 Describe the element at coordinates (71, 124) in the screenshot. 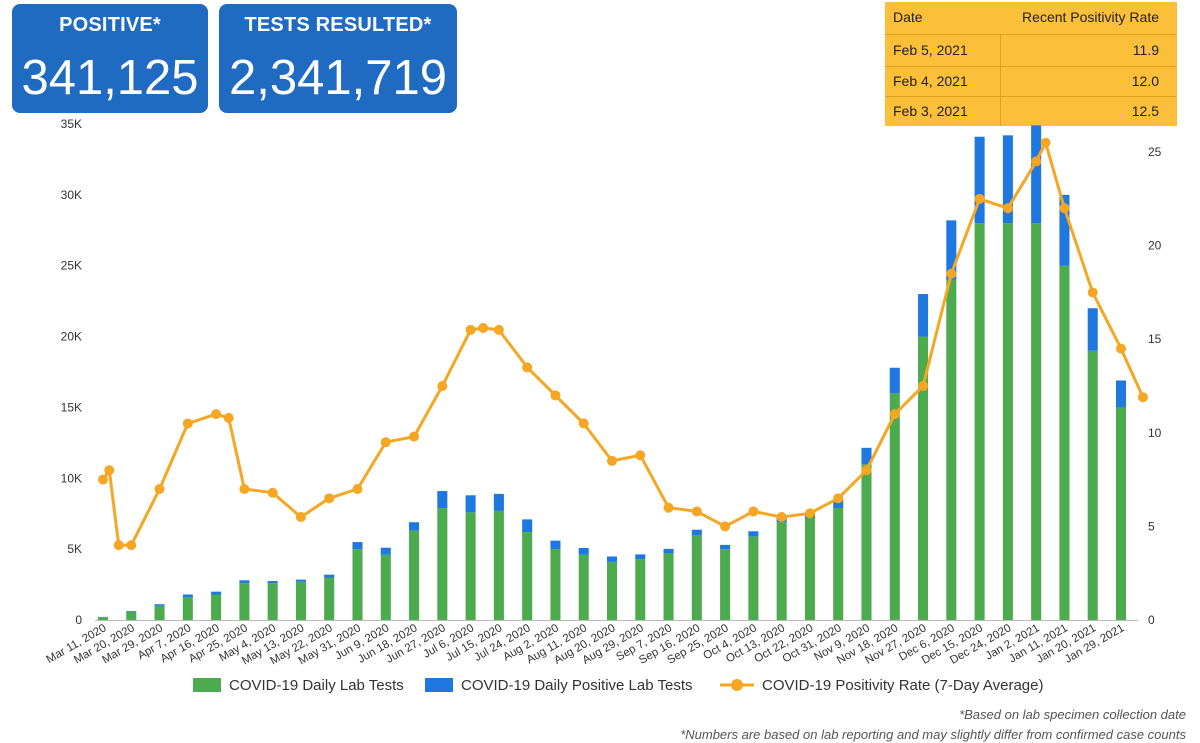

I see `y-left-tick-label: 35K` at that location.